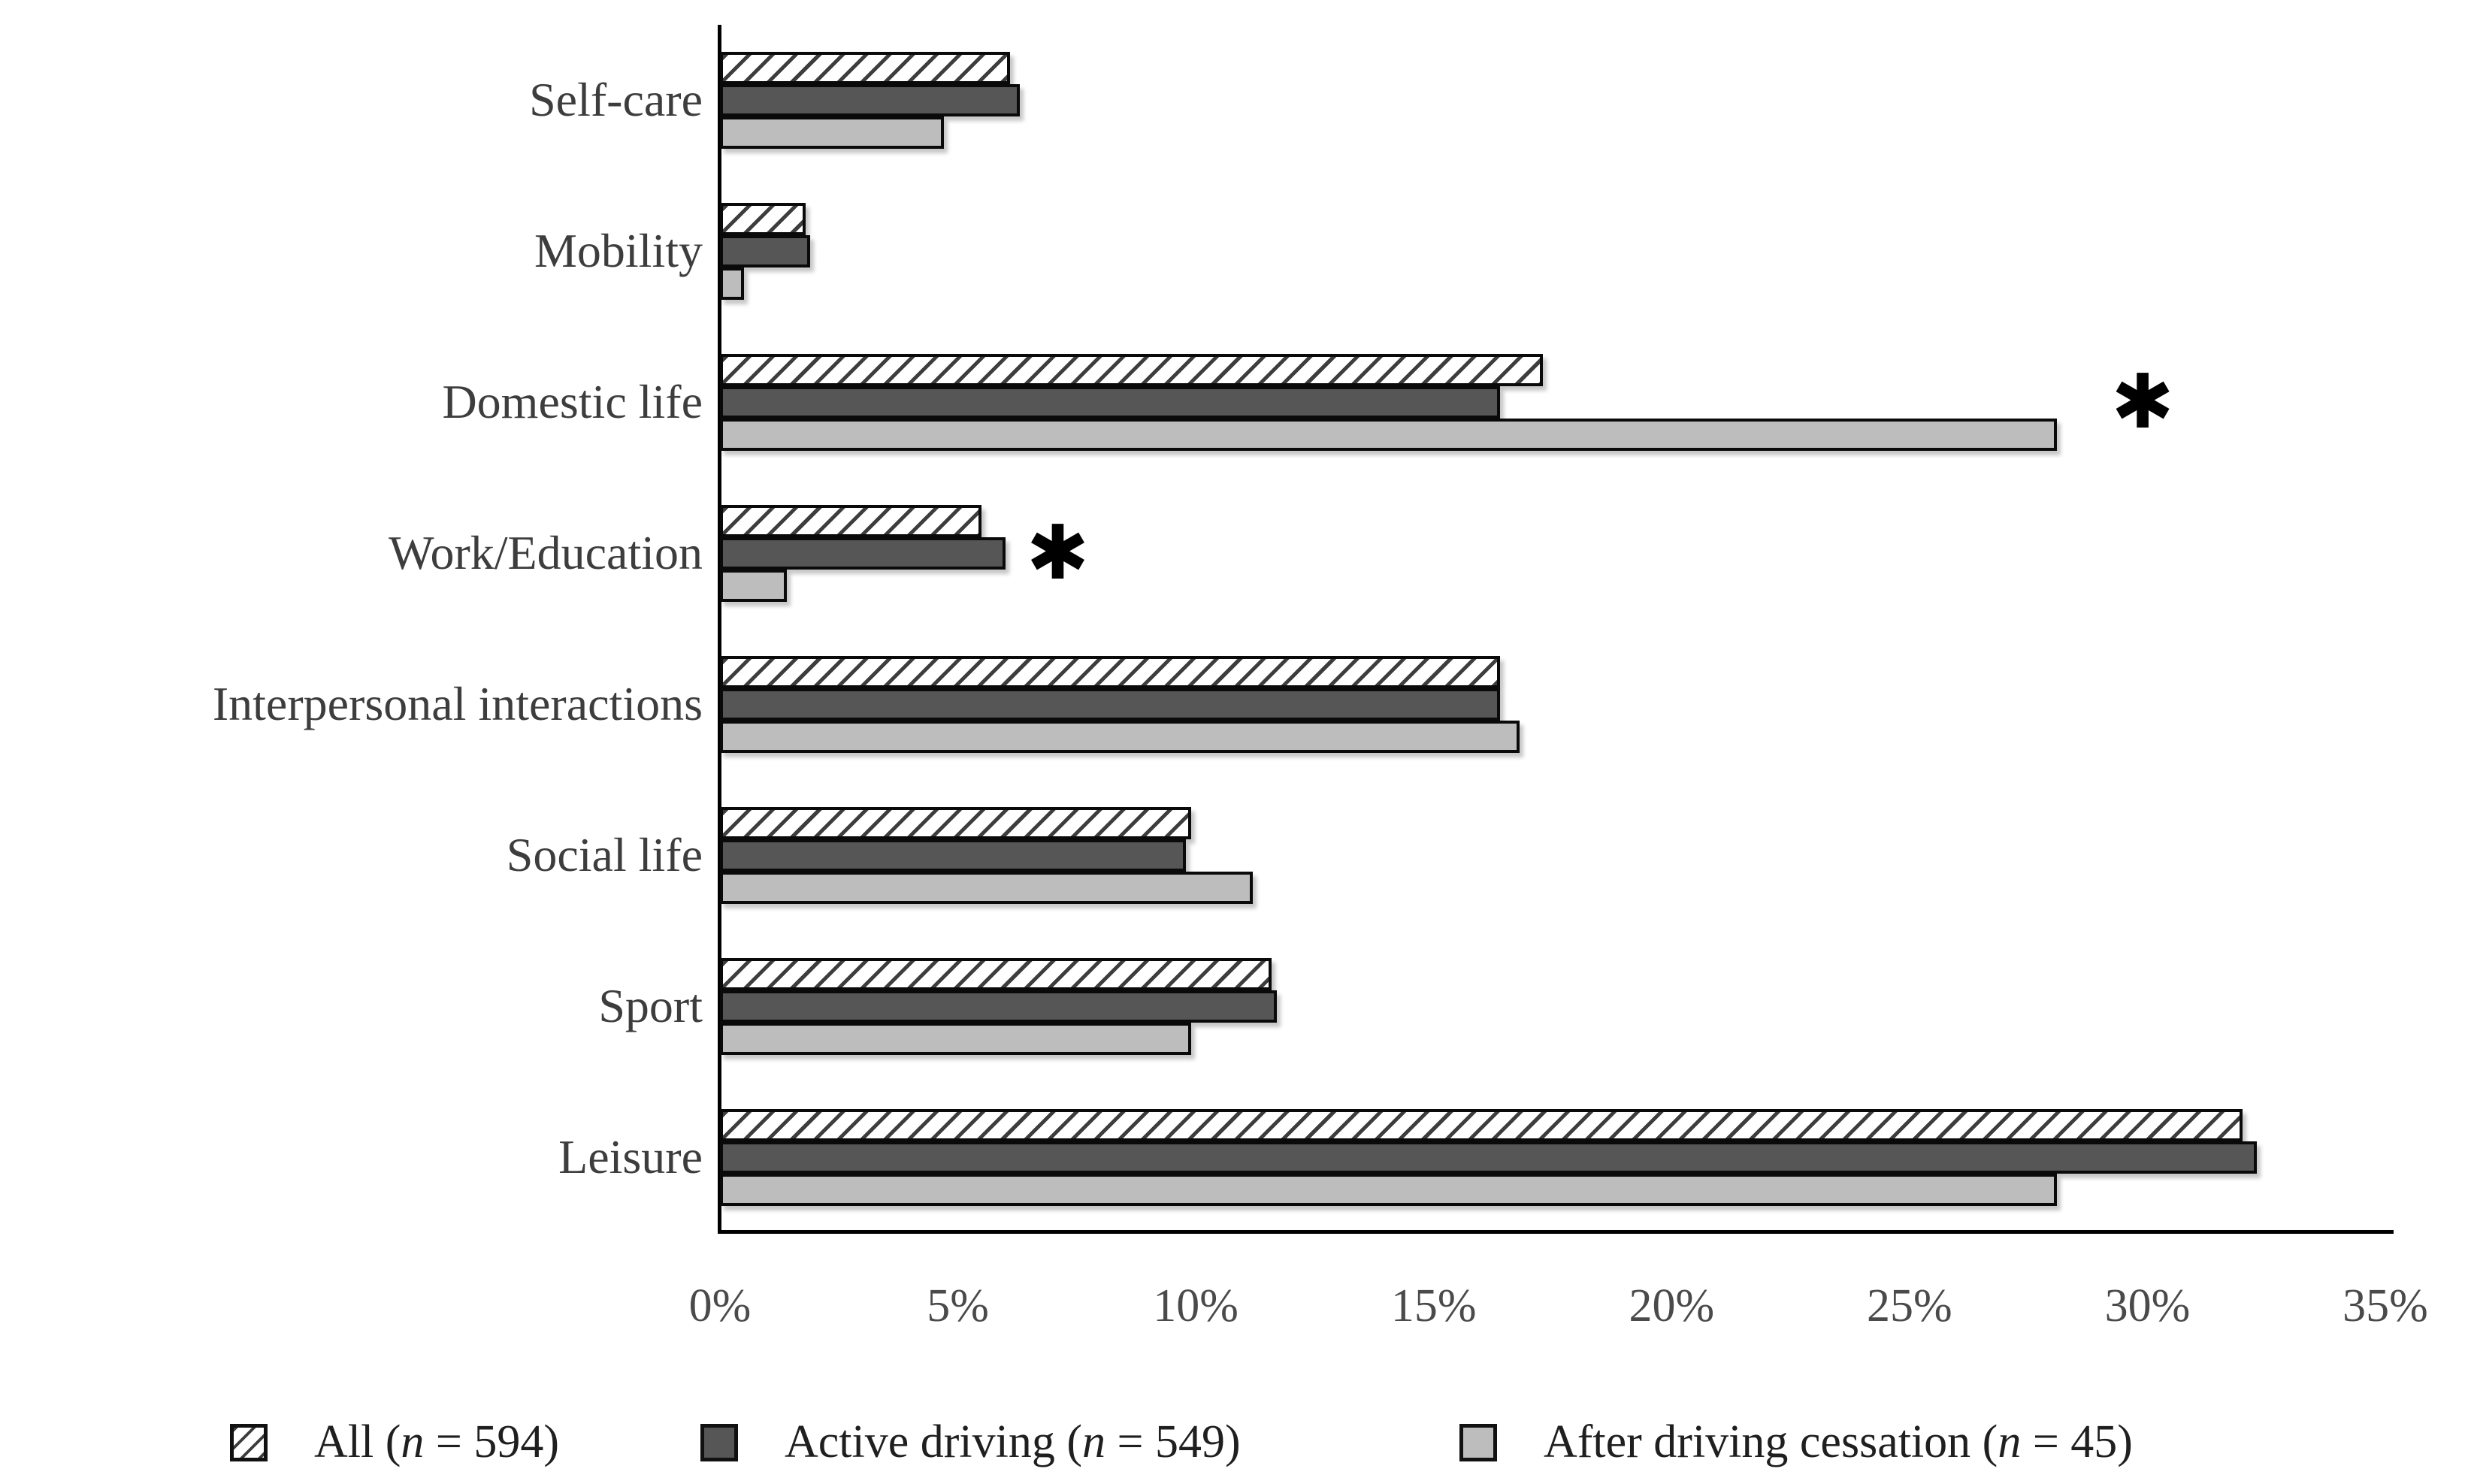 This screenshot has height=1484, width=2468. I want to click on category-label: Self-care, so click(616, 100).